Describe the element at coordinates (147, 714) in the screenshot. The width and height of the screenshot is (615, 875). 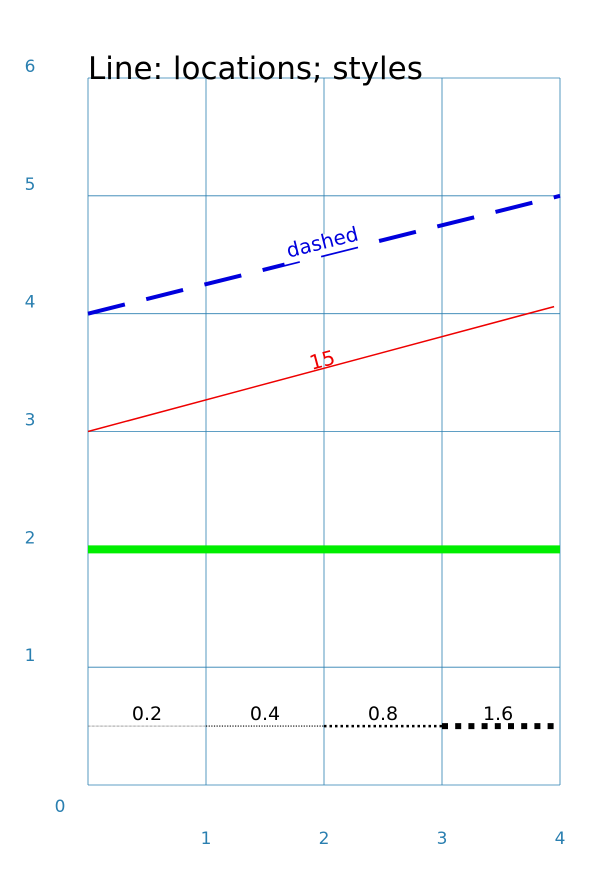
I see `dotted-segment-label: 0.2` at that location.